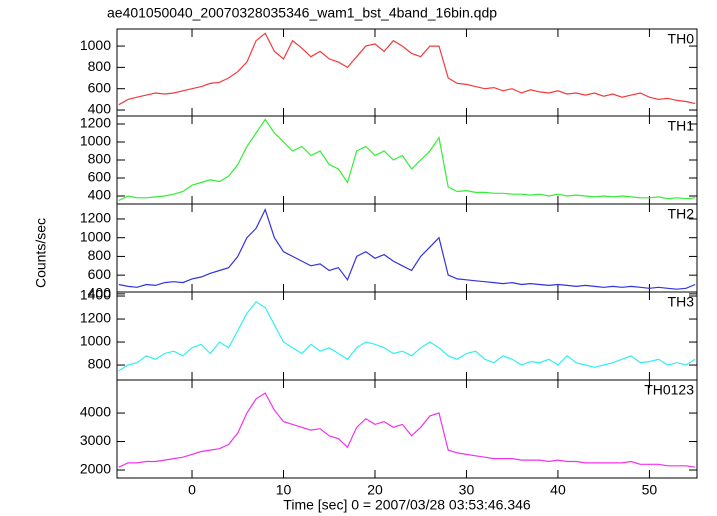 The image size is (717, 516). What do you see at coordinates (681, 214) in the screenshot?
I see `panel-label: TH2` at bounding box center [681, 214].